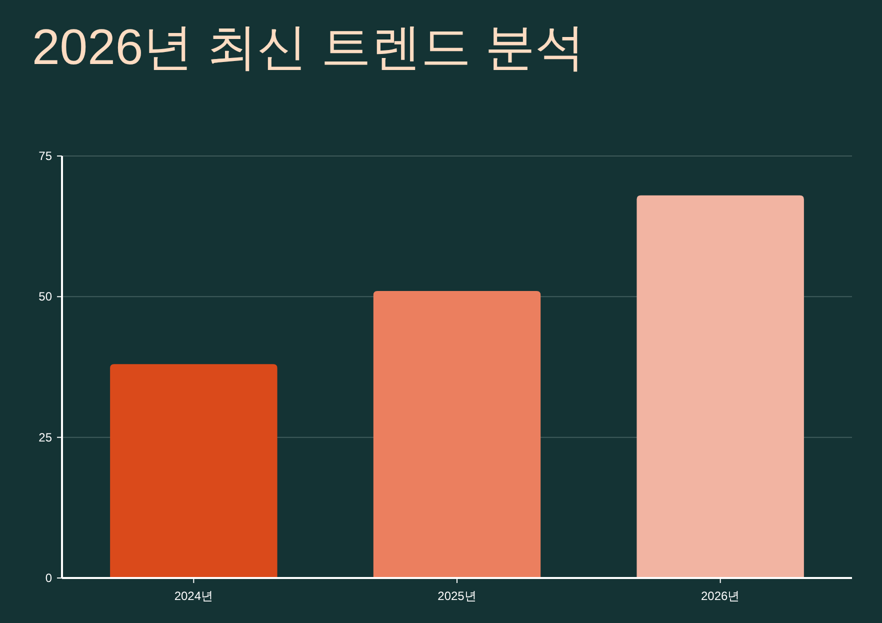 The width and height of the screenshot is (882, 623). I want to click on x-tick-label: 2025년, so click(457, 596).